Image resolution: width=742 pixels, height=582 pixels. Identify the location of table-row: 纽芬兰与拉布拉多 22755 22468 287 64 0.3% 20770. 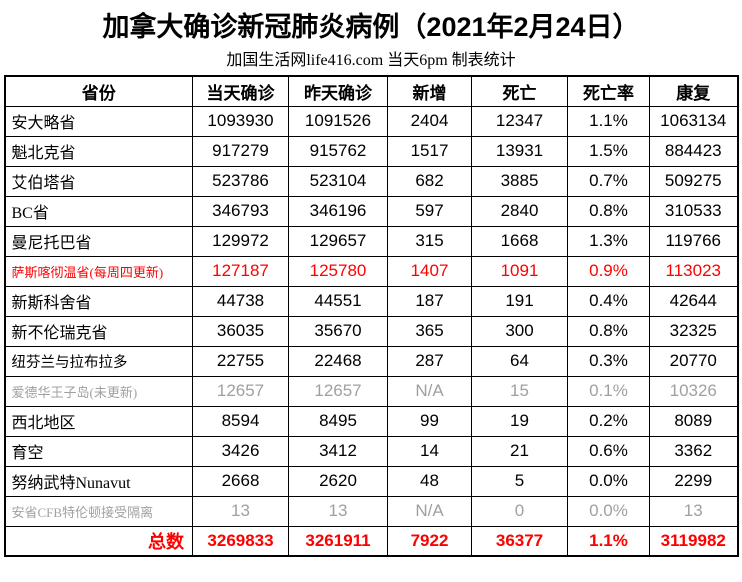
(371, 361).